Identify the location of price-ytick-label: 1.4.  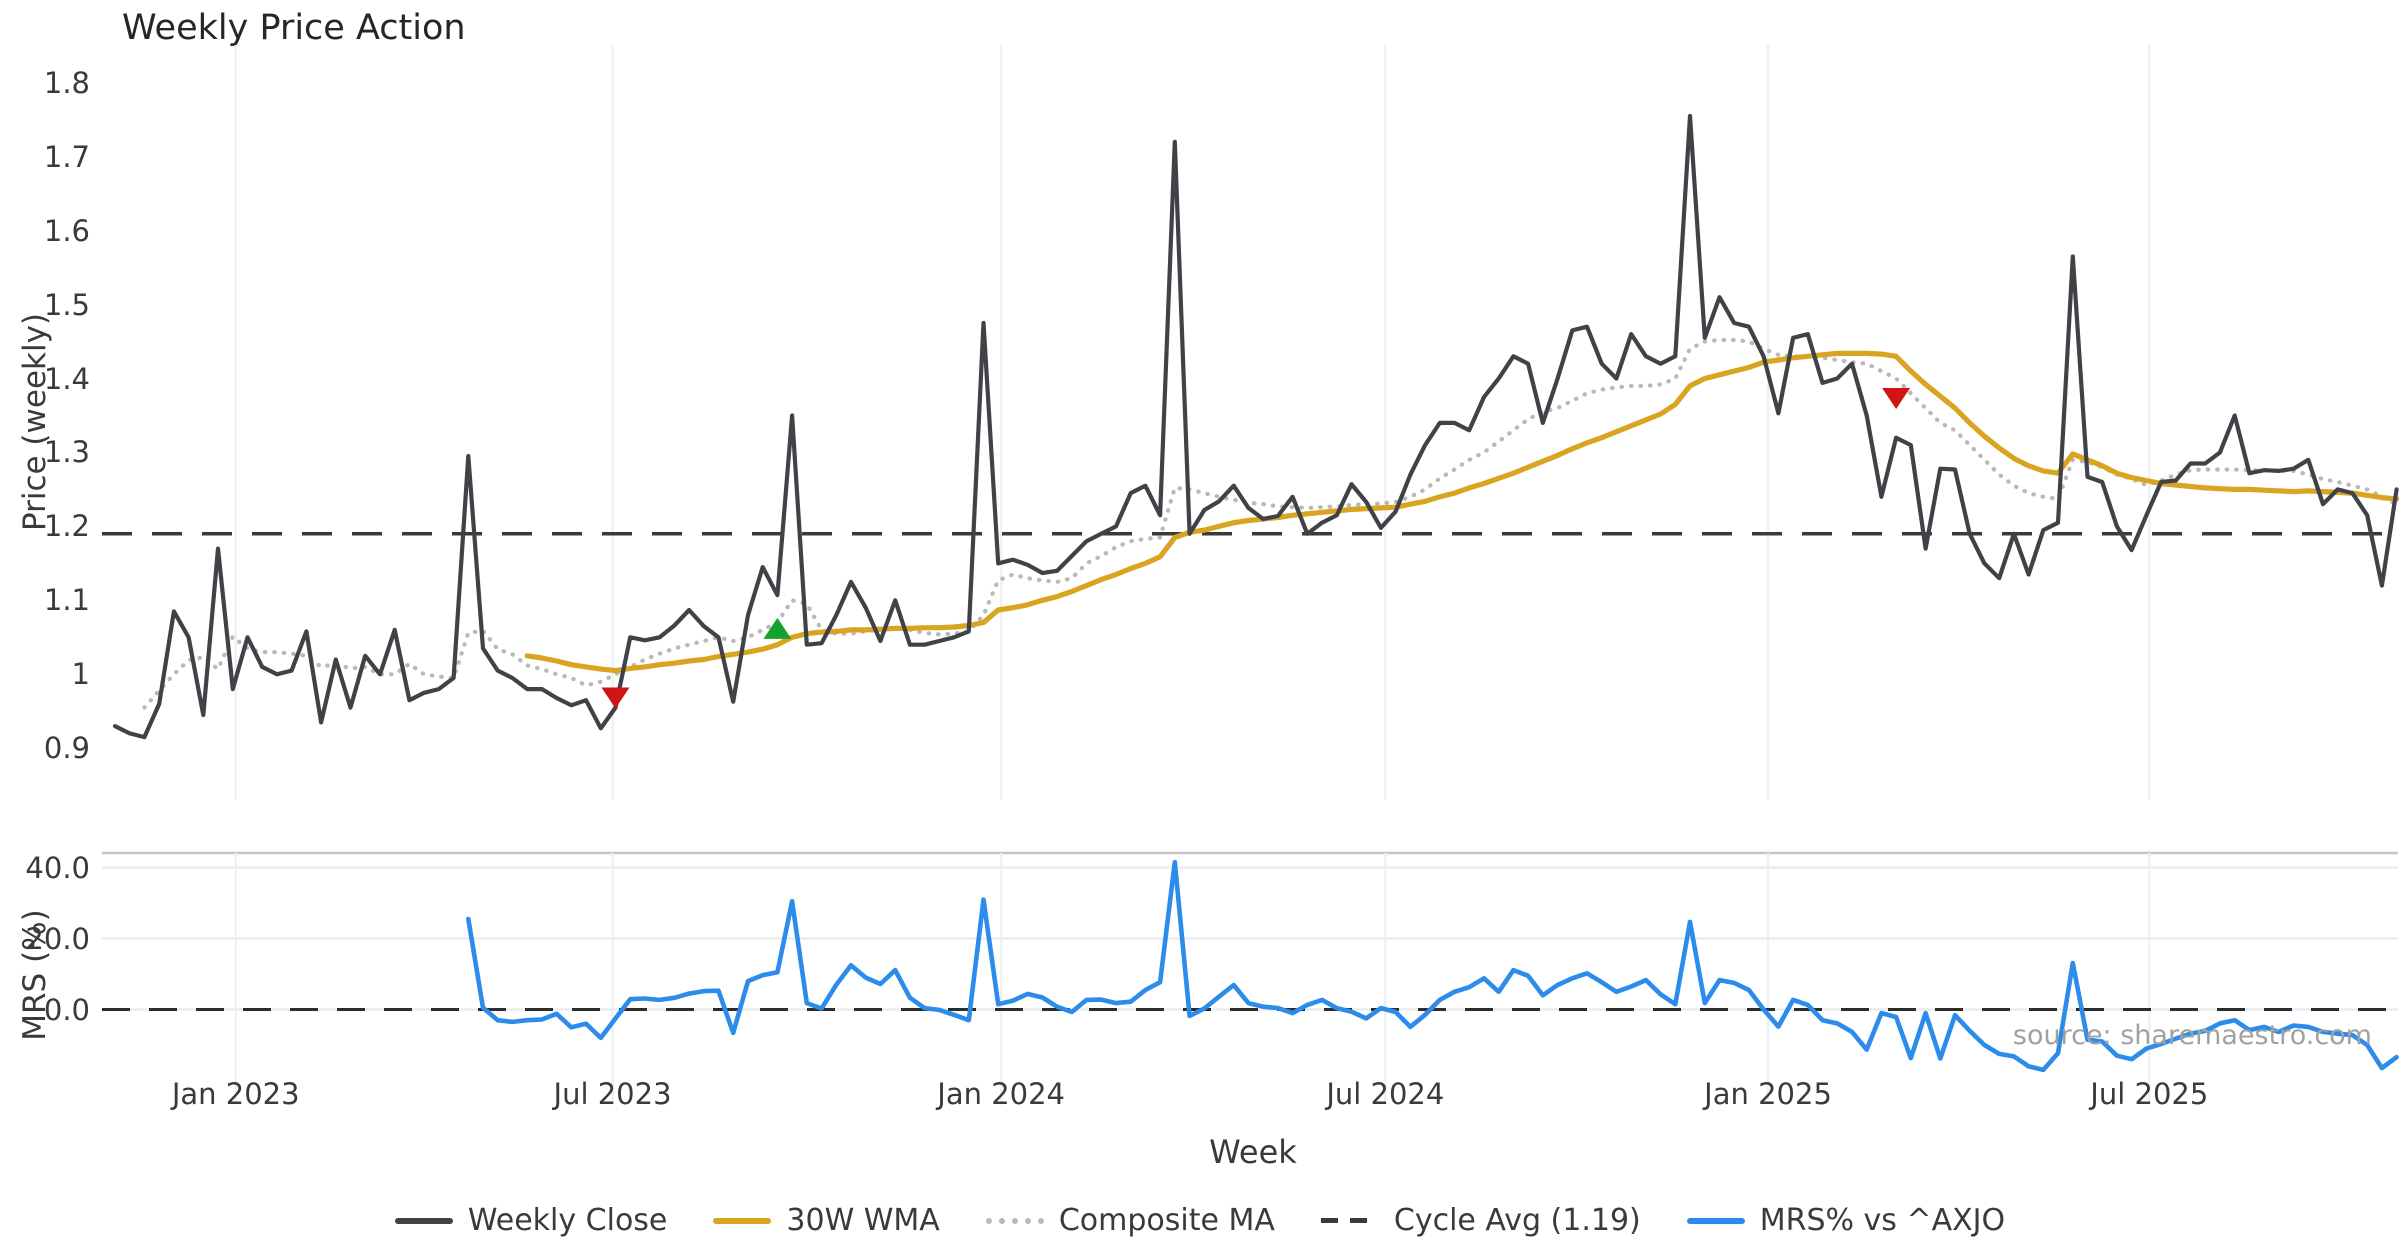
(66, 378).